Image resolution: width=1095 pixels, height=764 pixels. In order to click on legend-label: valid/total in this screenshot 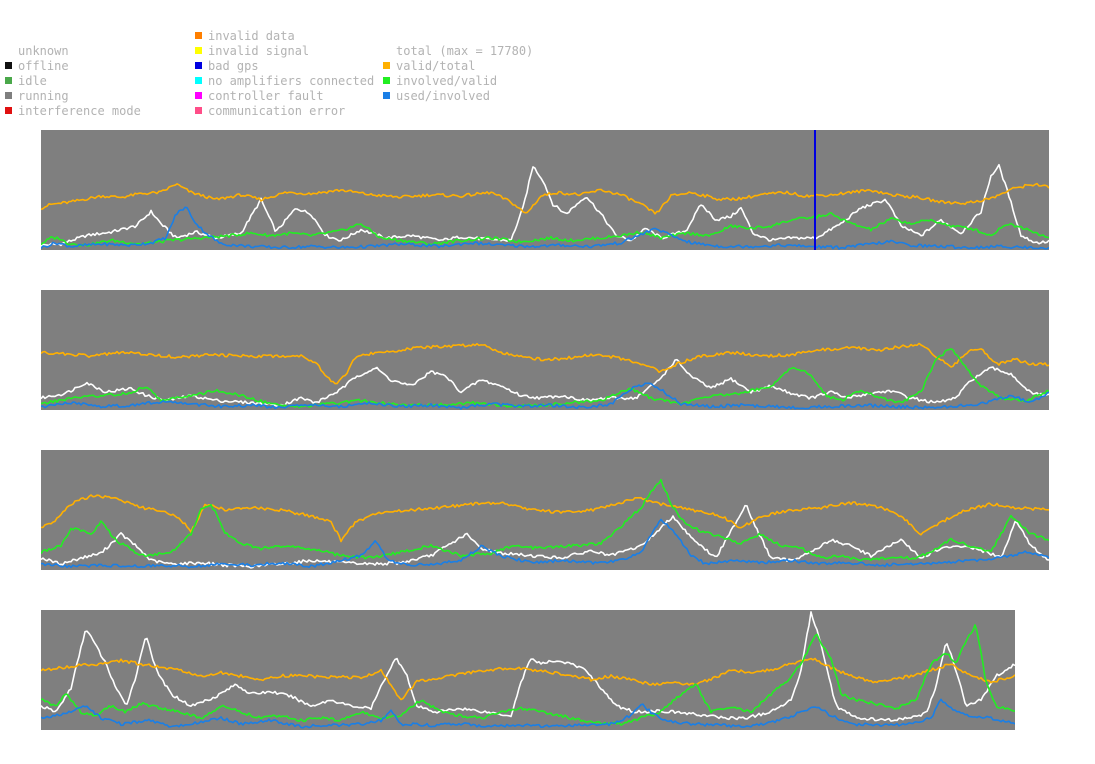, I will do `click(436, 66)`.